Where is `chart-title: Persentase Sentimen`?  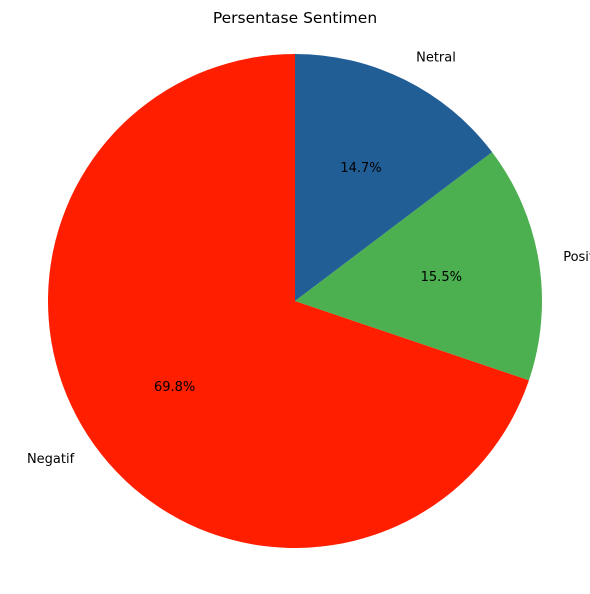 chart-title: Persentase Sentimen is located at coordinates (295, 18).